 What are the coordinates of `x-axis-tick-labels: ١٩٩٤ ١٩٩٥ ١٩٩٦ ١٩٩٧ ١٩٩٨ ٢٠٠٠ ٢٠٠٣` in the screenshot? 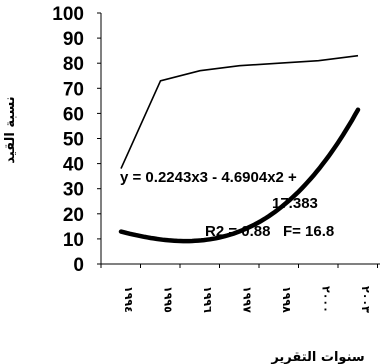 It's located at (247, 299).